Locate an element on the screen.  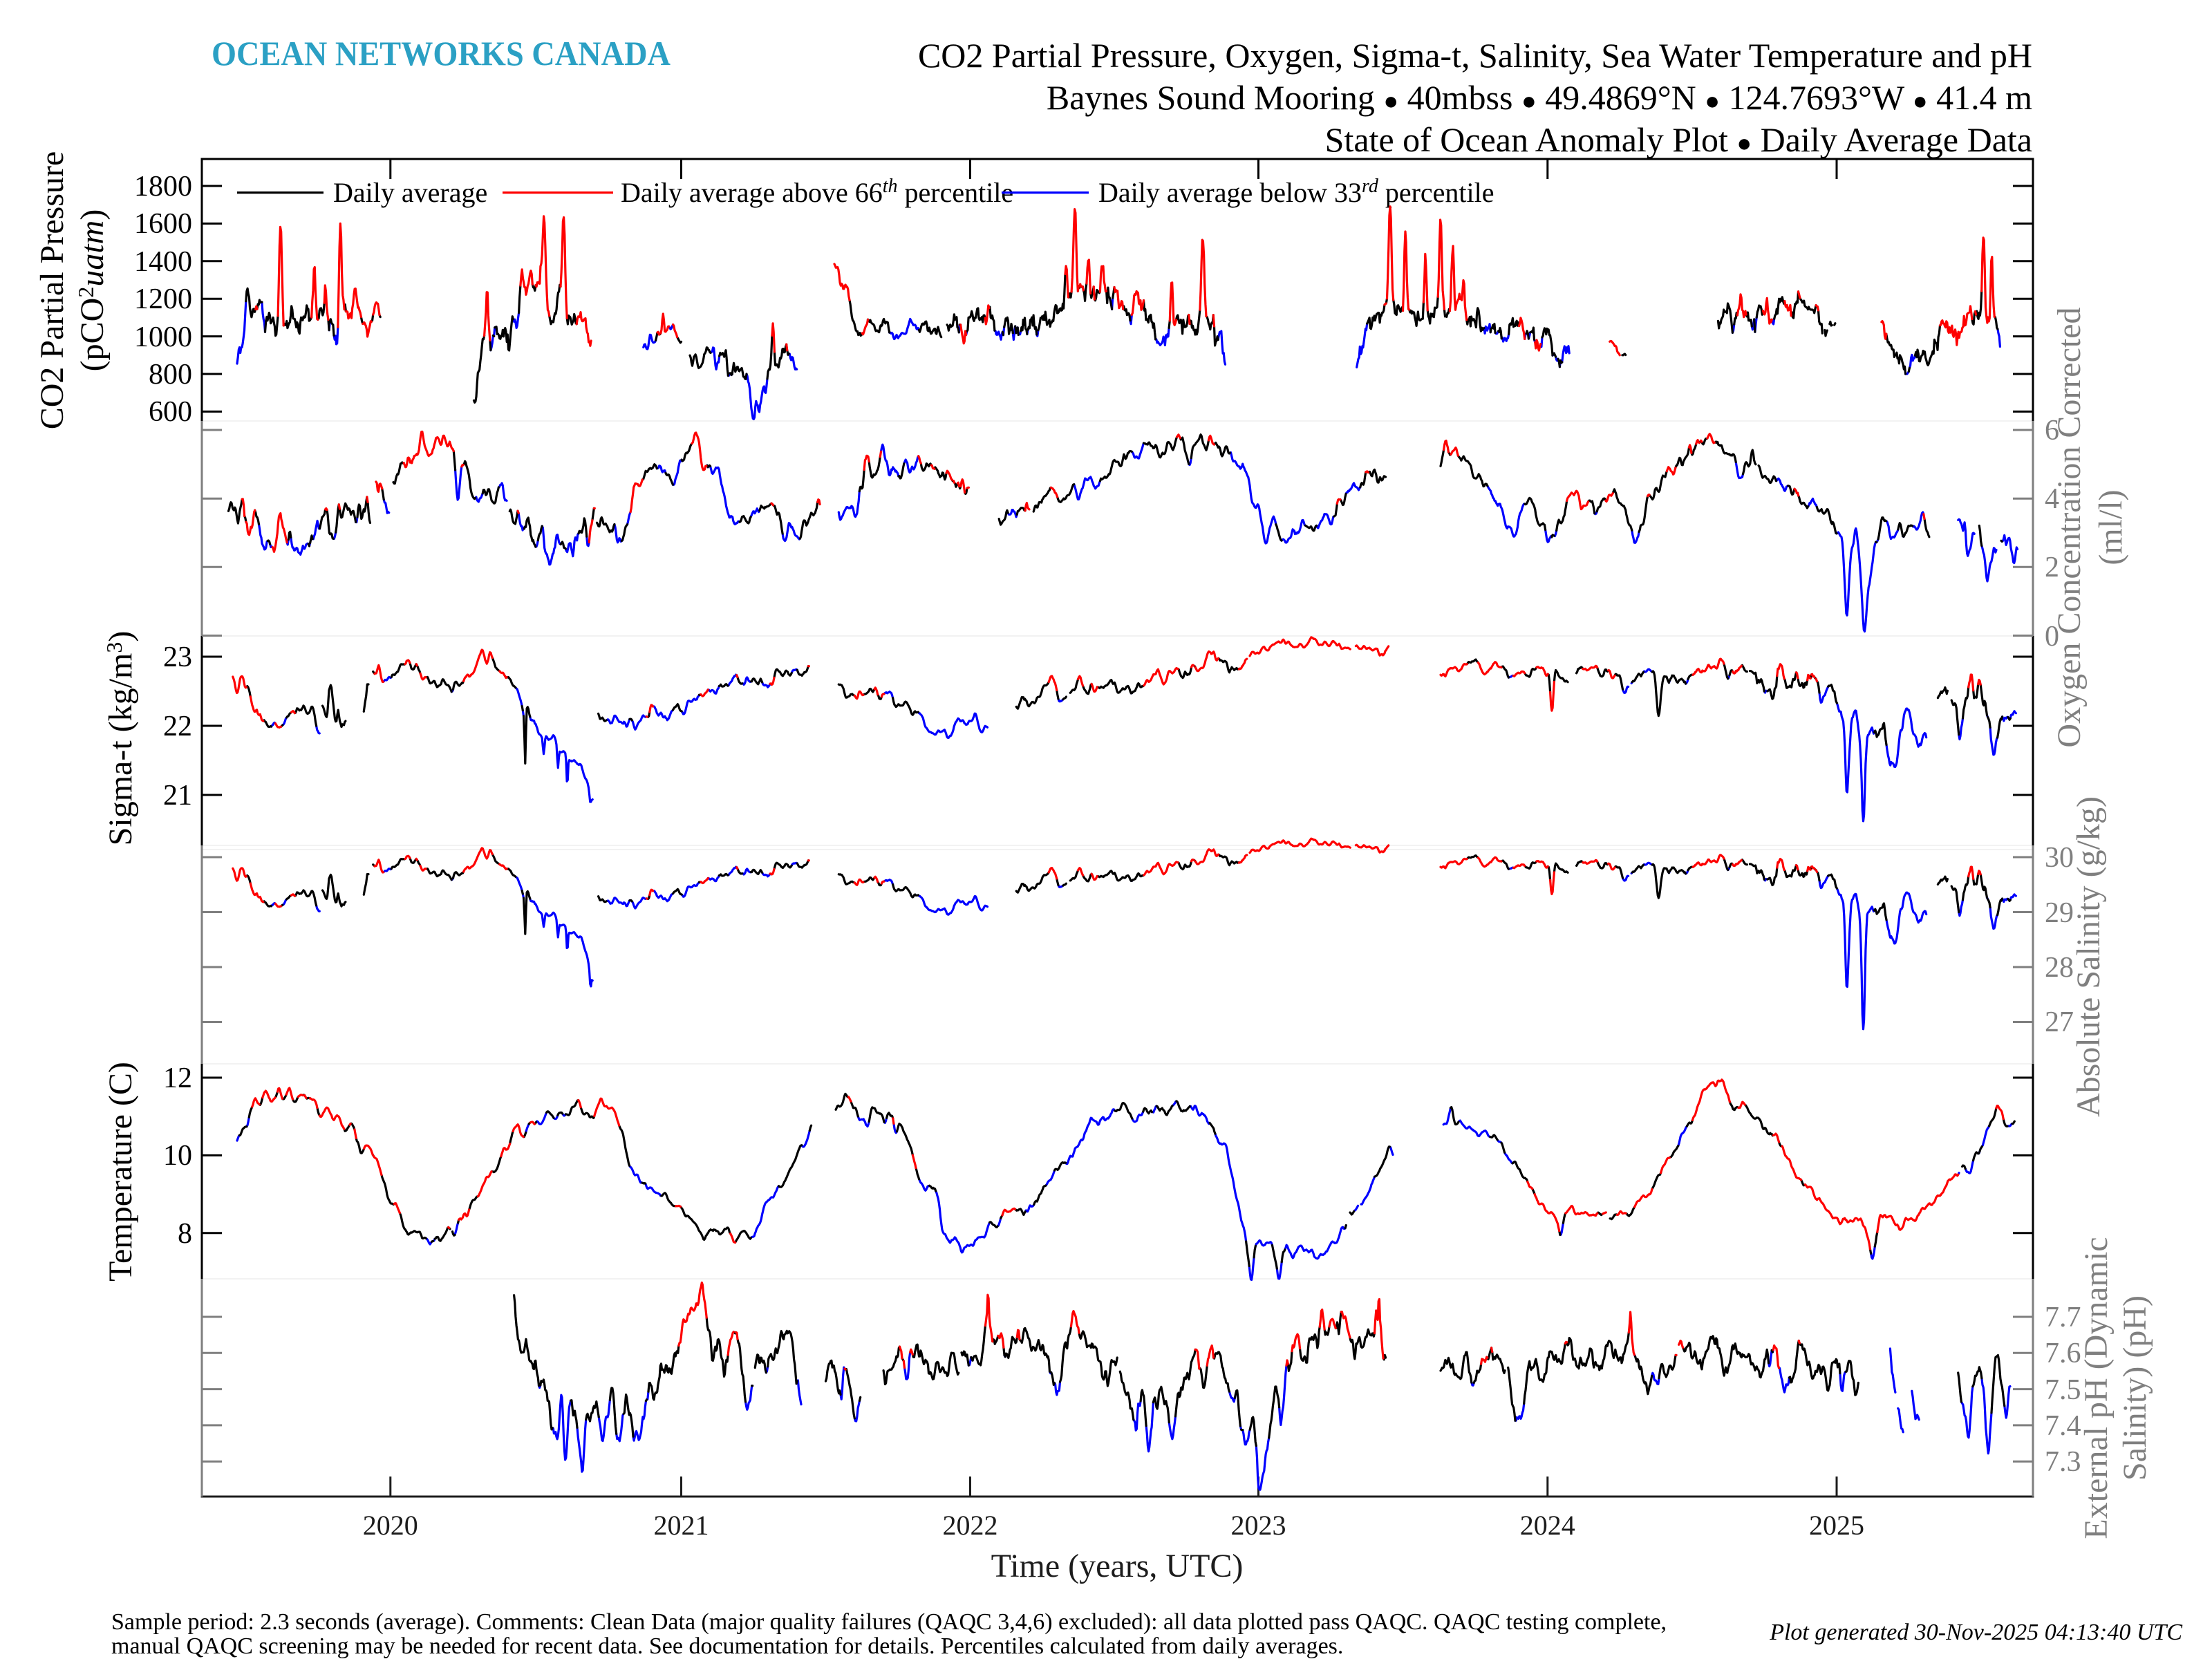
svg-text: 7.5 is located at coordinates (2063, 1390).